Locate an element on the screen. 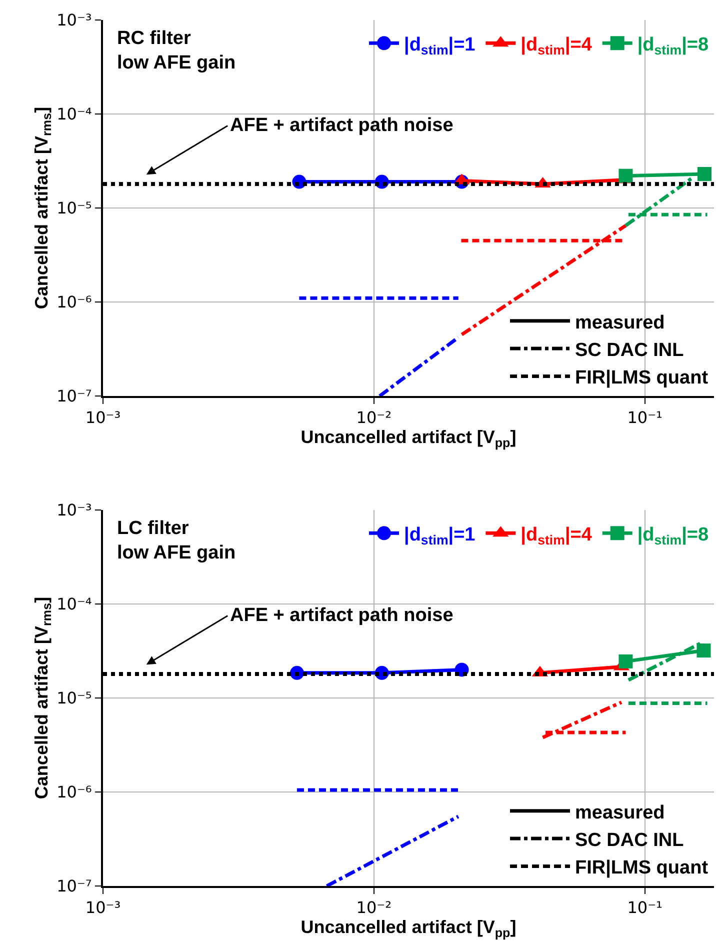 The width and height of the screenshot is (722, 952). annotation: LC filter low AFE gain is located at coordinates (176, 541).